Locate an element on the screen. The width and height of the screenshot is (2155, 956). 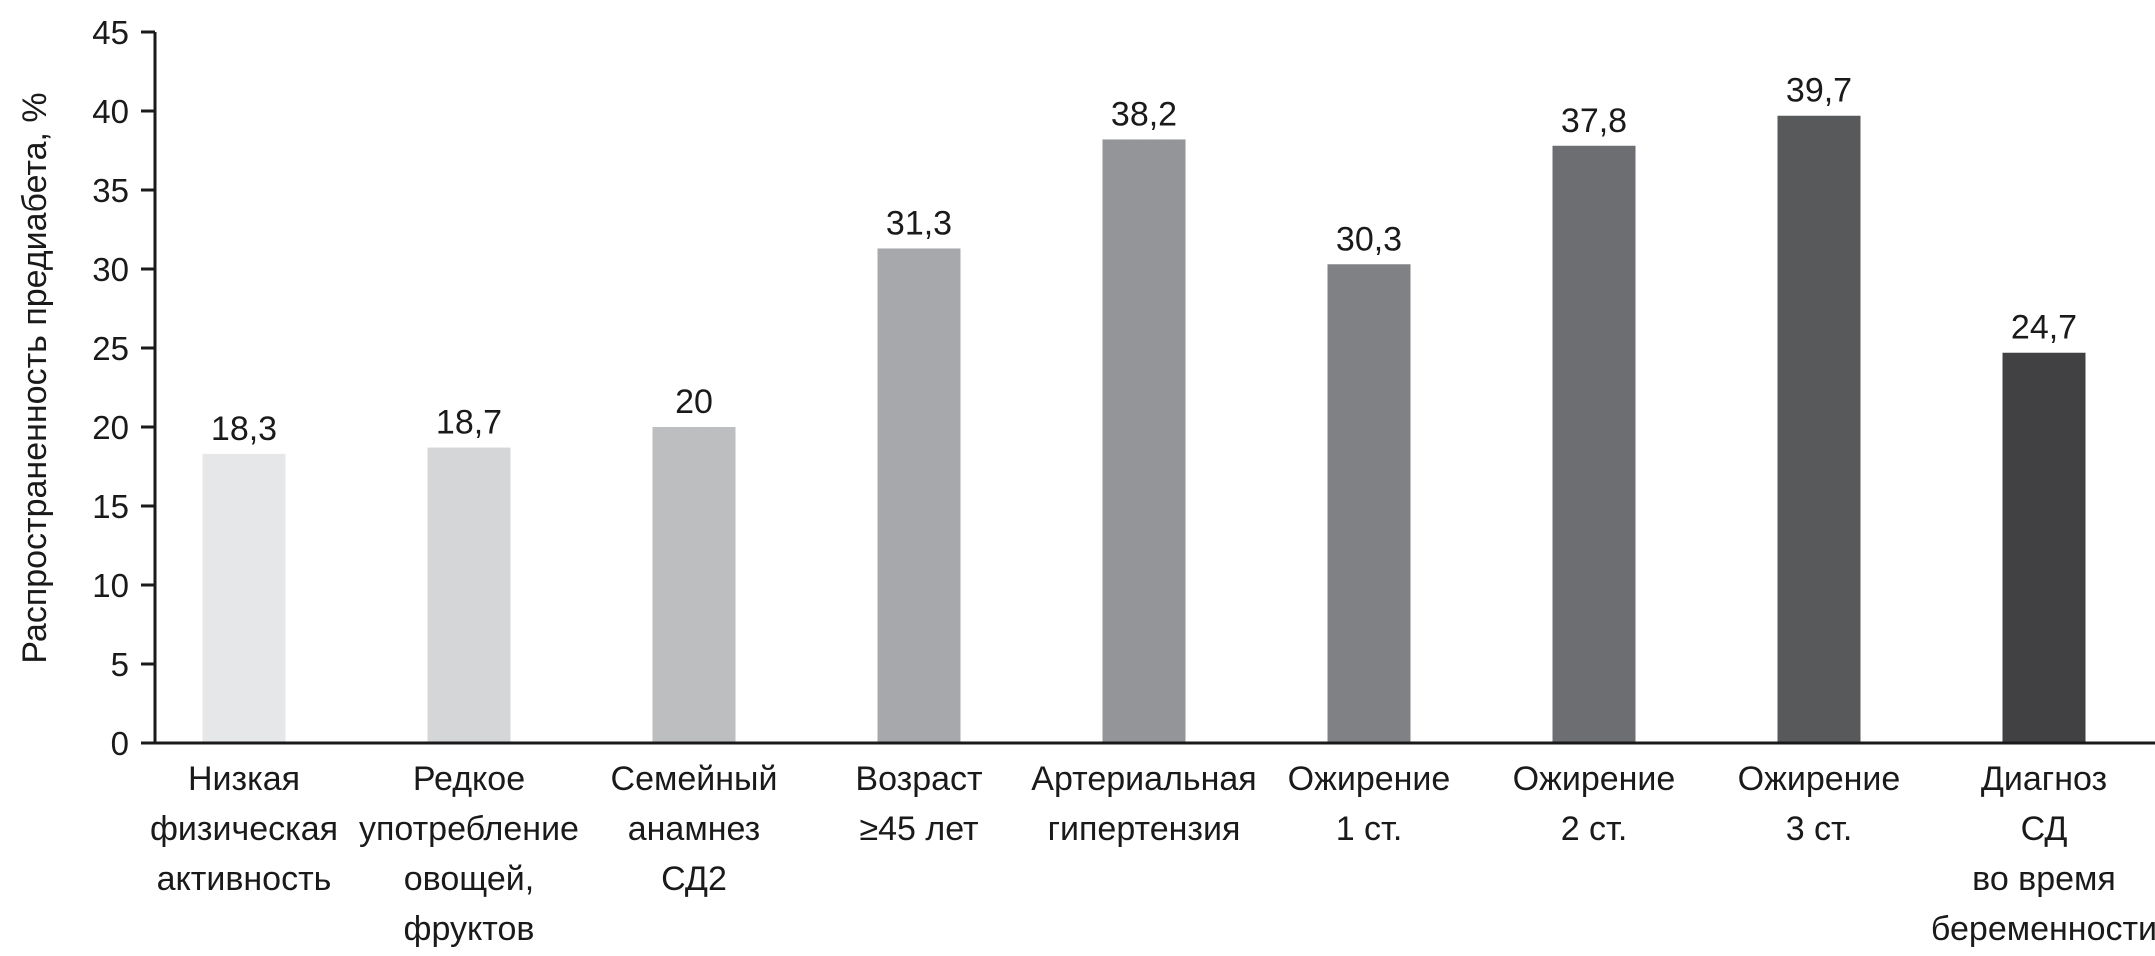
x-category-label: Семейный анамнез СД2 is located at coordinates (694, 829).